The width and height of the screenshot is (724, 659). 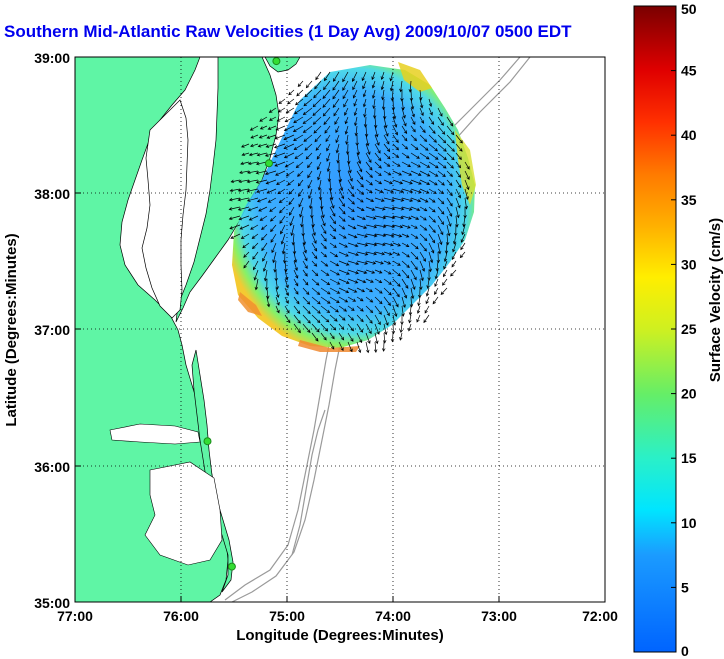 I want to click on colorbar-tick-label: 30, so click(x=689, y=264).